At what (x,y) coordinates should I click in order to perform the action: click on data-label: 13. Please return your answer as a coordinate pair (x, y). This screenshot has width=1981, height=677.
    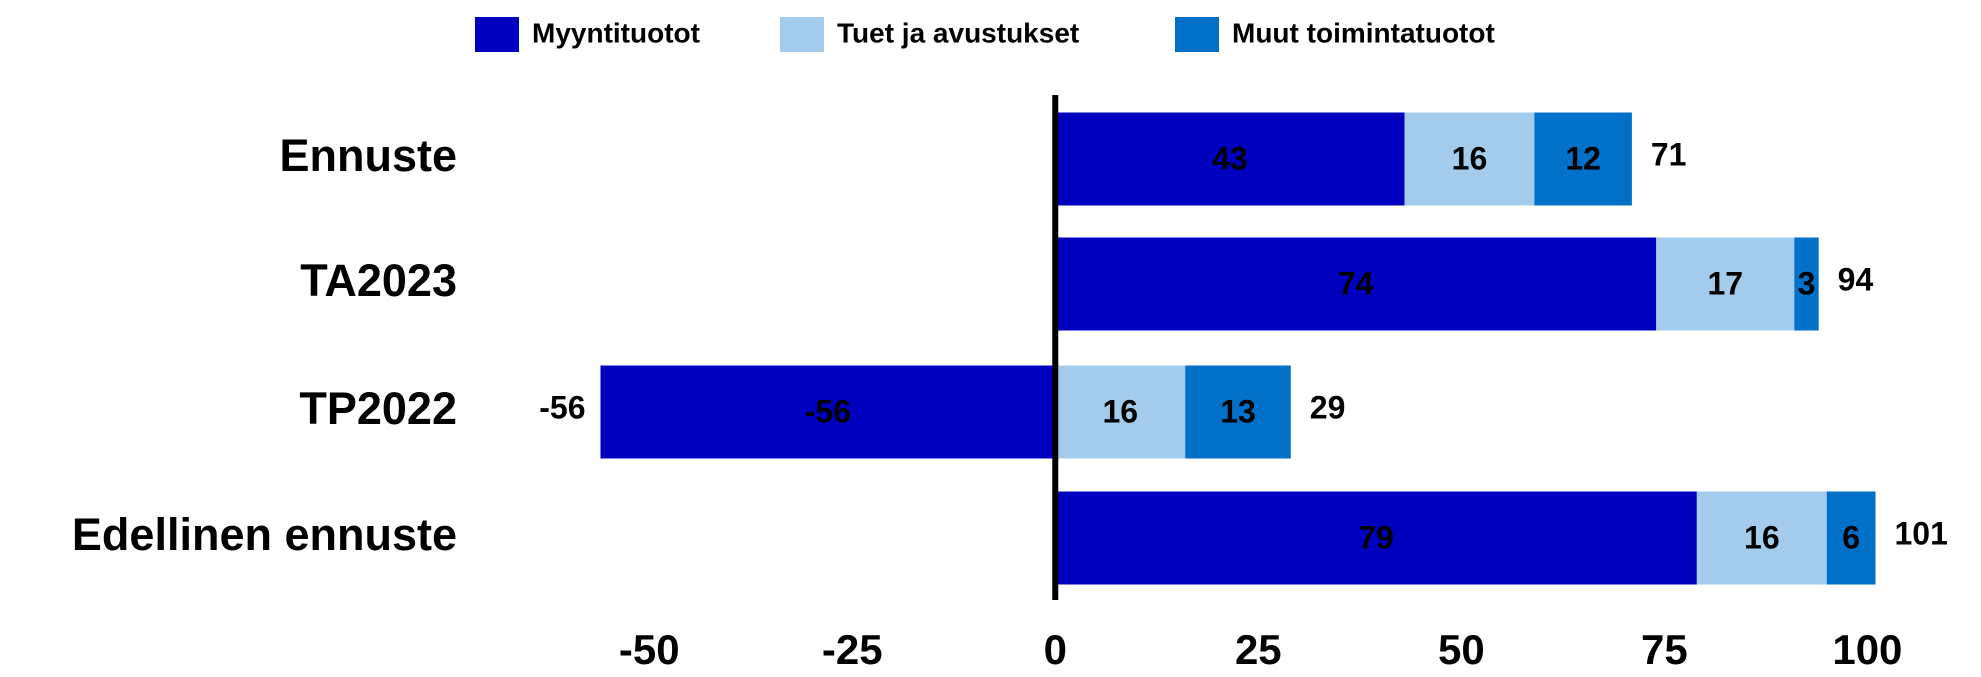
    Looking at the image, I should click on (1238, 411).